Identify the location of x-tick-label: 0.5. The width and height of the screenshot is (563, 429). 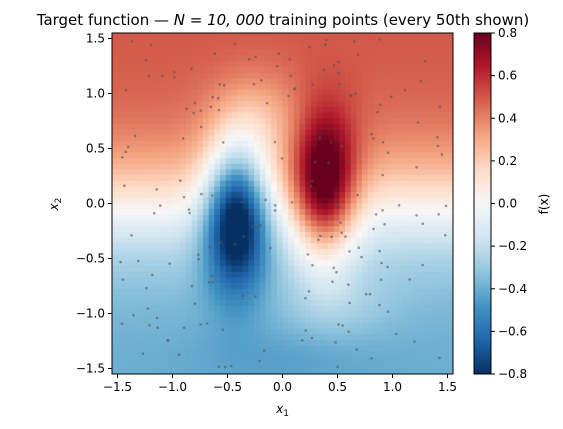
(337, 387).